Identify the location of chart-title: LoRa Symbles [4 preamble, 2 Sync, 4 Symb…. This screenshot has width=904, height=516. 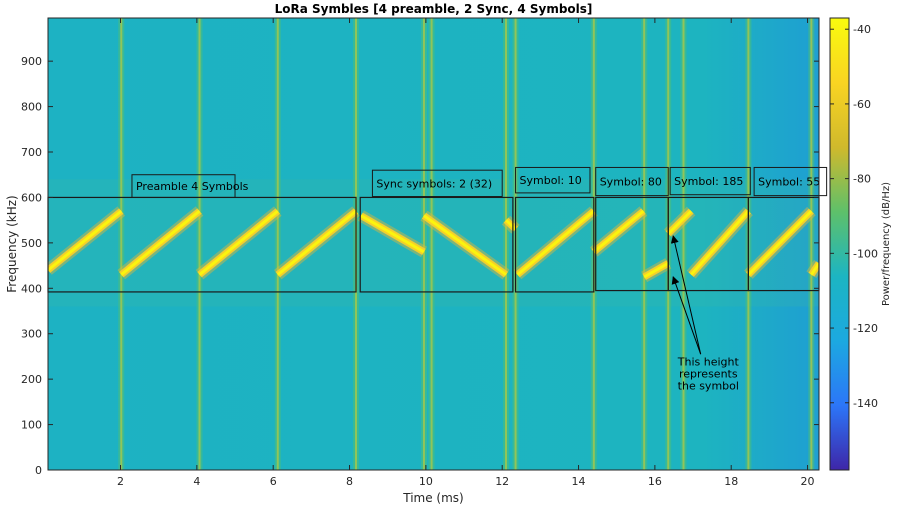
(434, 9).